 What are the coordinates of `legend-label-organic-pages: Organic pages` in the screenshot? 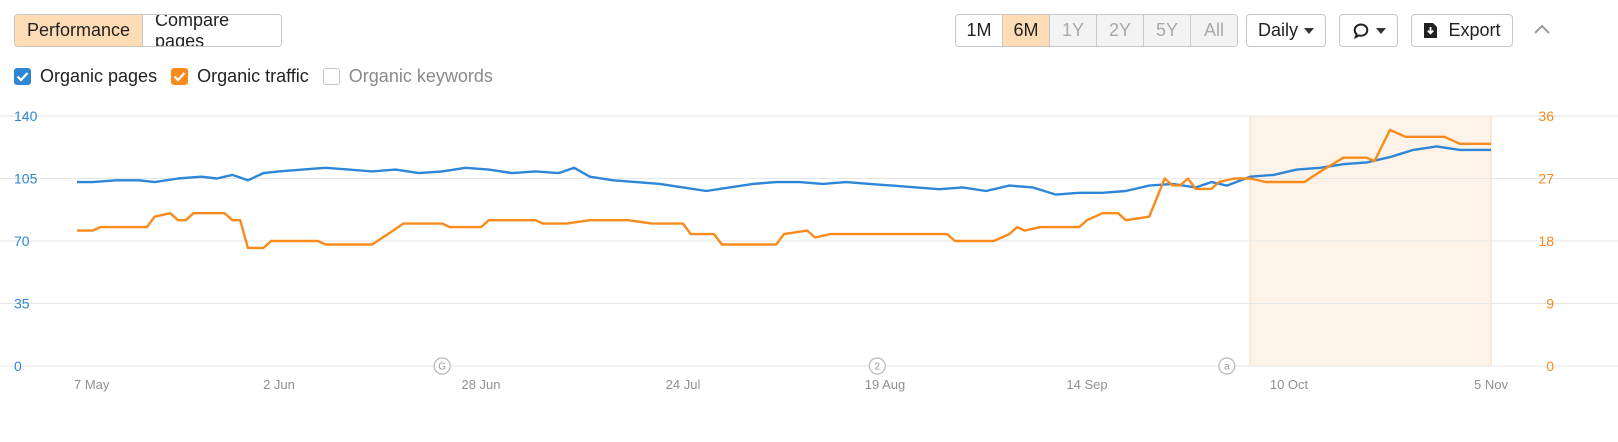 It's located at (99, 76).